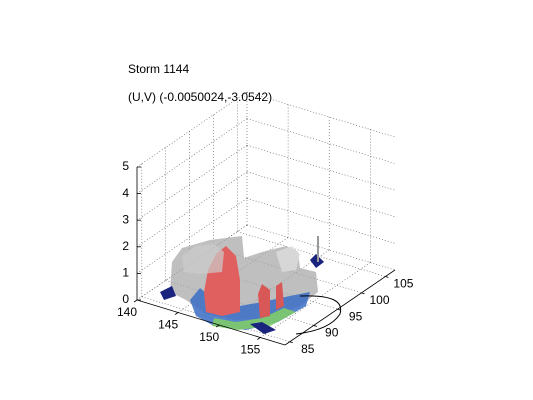 This screenshot has width=533, height=400. I want to click on chart-subtitle: (U,V) (-0.0050024,-3.0542), so click(200, 97).